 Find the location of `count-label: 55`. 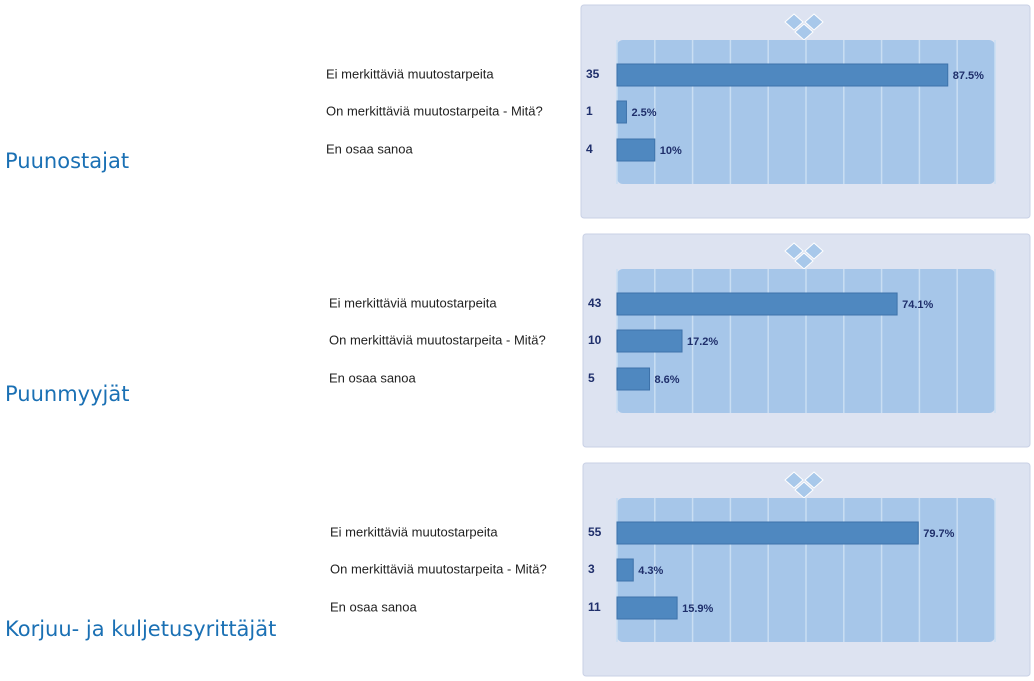

count-label: 55 is located at coordinates (595, 532).